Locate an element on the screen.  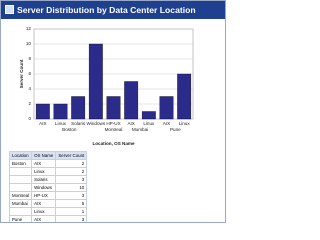
table-row: Mumbai AIX 5 is located at coordinates (48, 203).